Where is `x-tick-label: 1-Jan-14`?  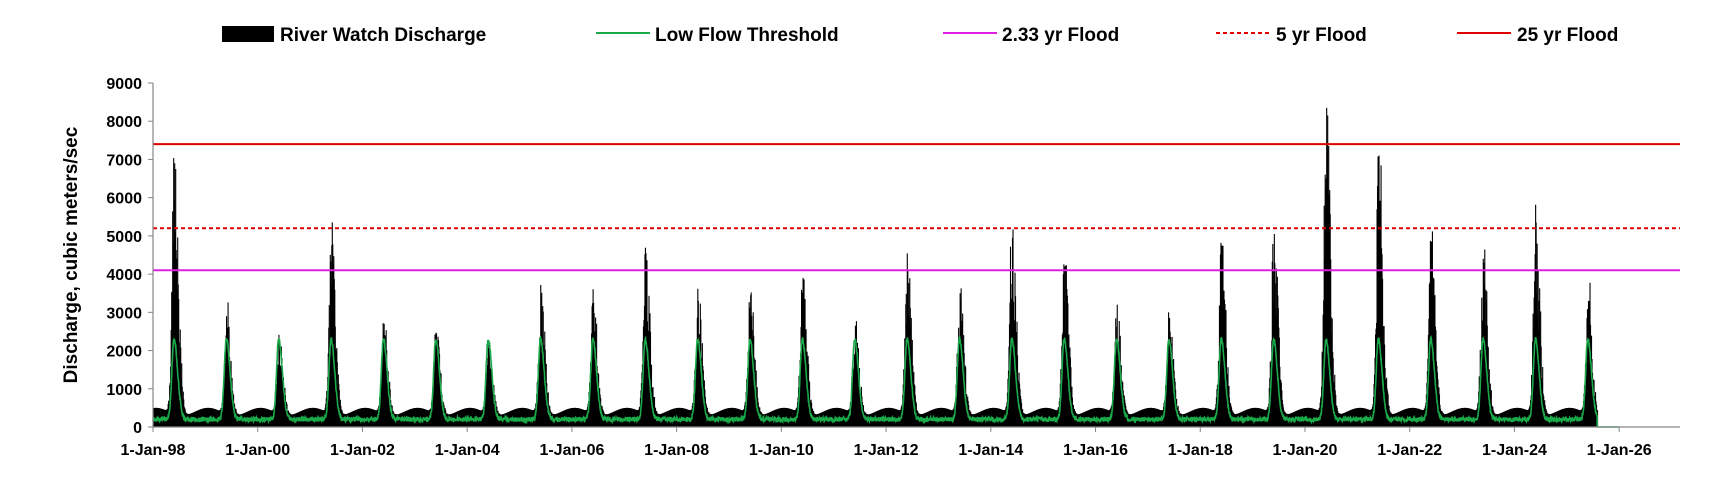
x-tick-label: 1-Jan-14 is located at coordinates (990, 450).